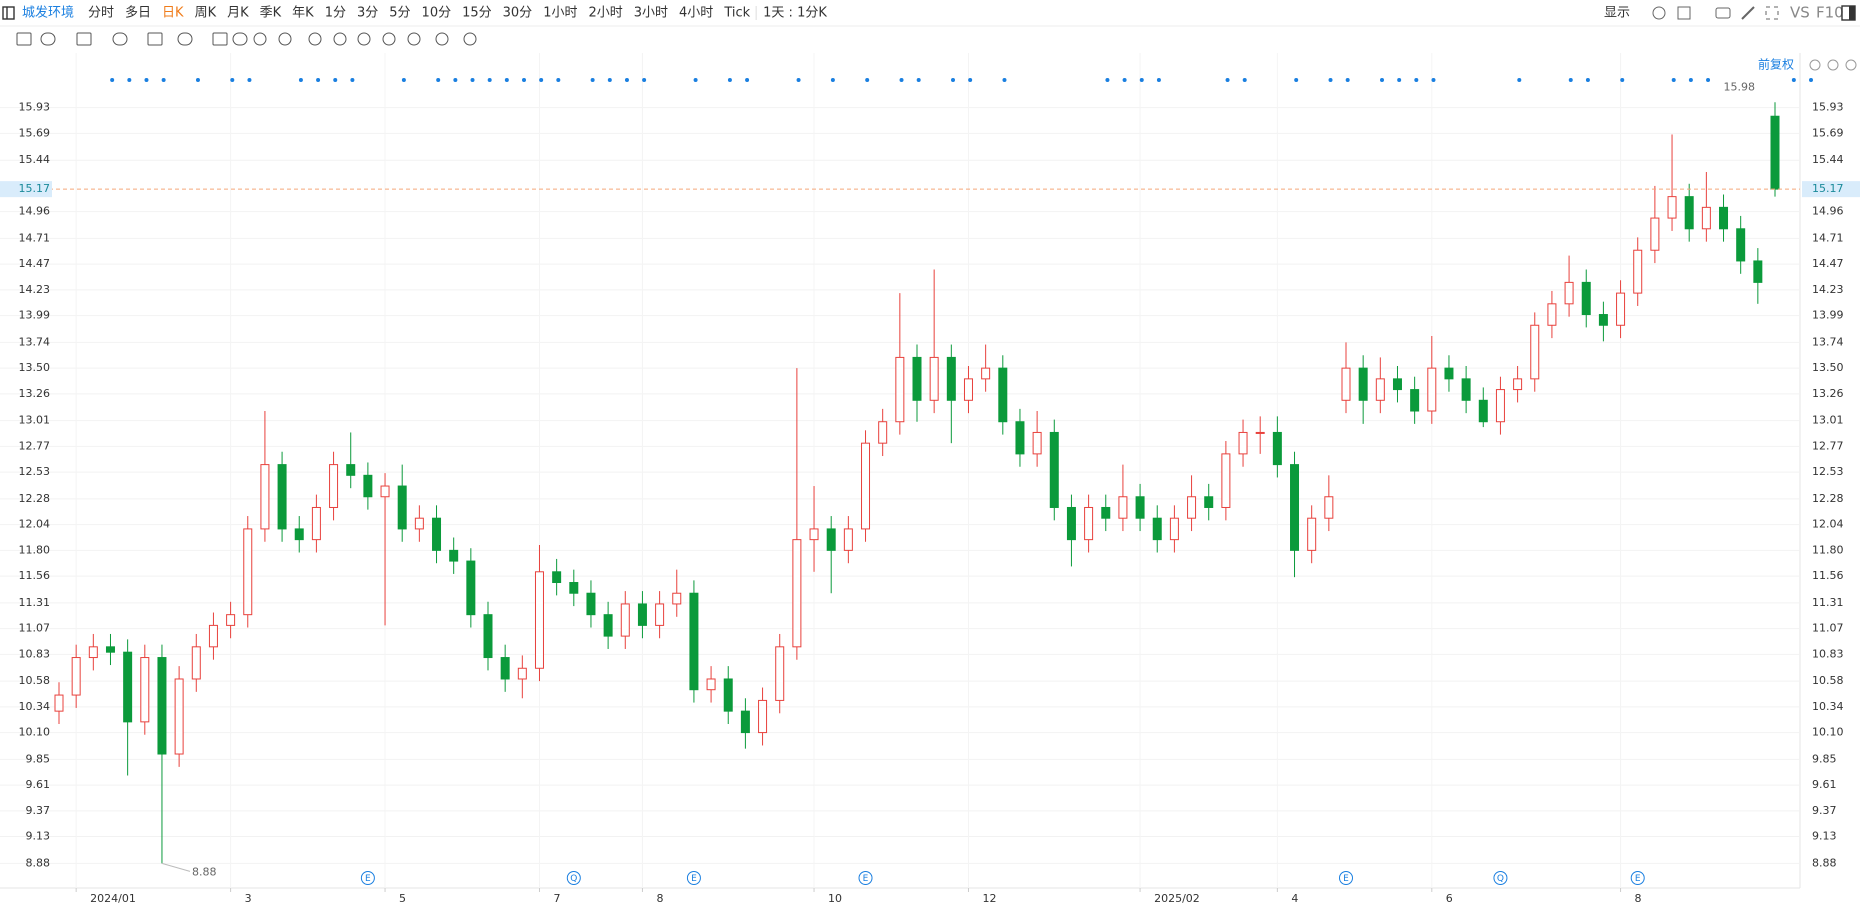 This screenshot has height=916, width=1860. I want to click on period-tab: 日K, so click(173, 13).